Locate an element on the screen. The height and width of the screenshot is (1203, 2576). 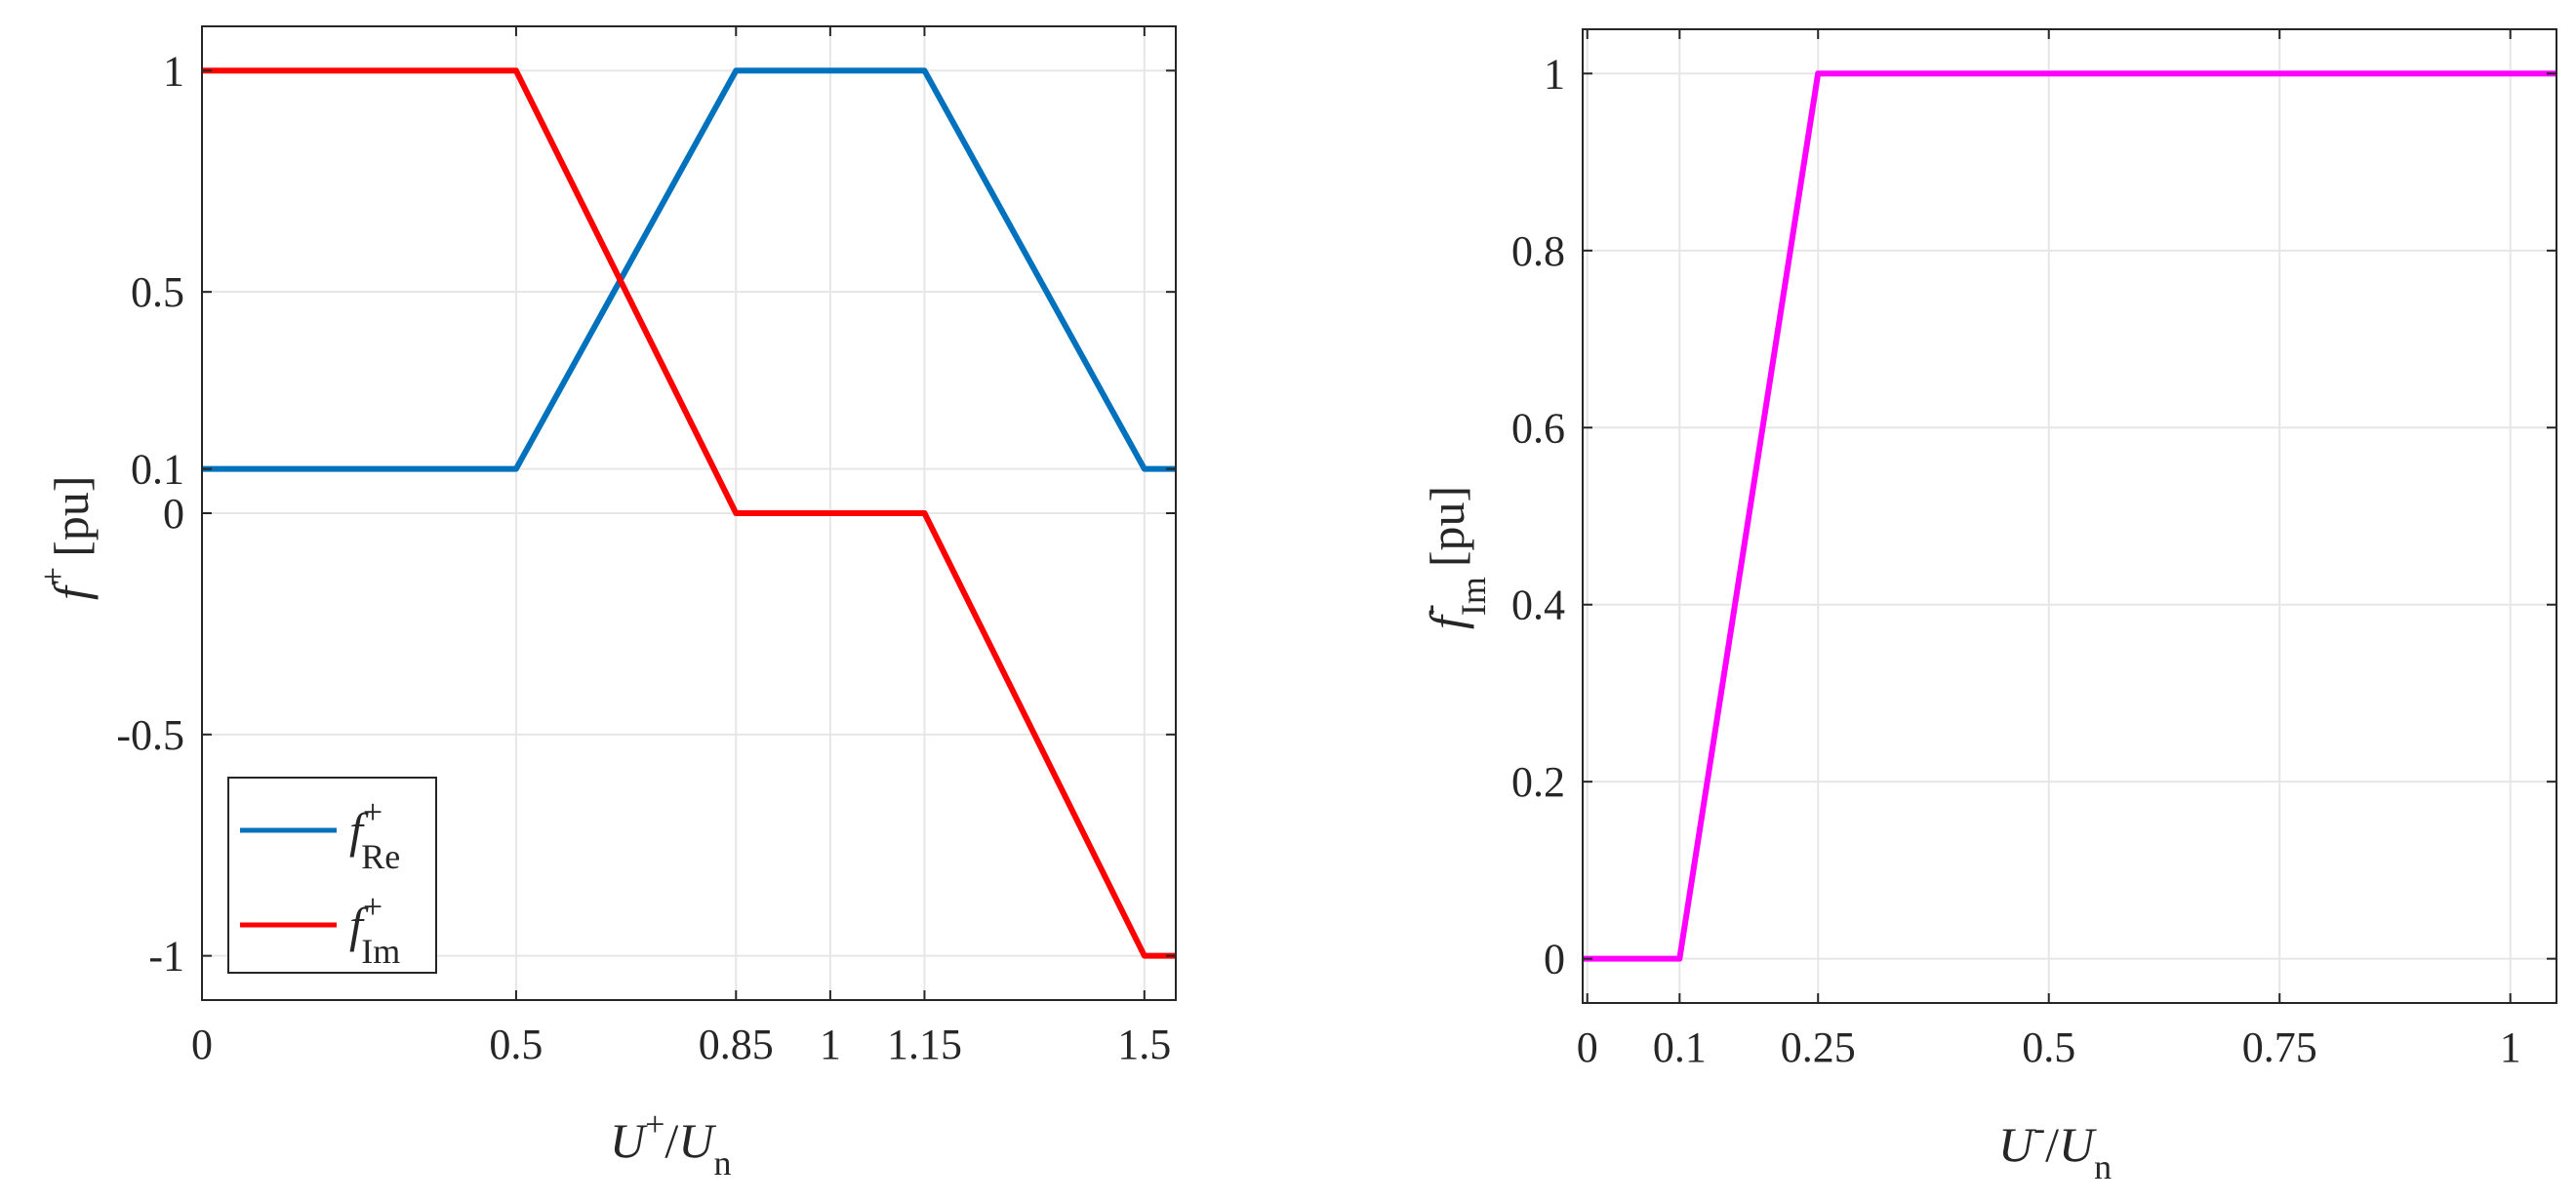
legend-label-im: f+ Im is located at coordinates (374, 929).